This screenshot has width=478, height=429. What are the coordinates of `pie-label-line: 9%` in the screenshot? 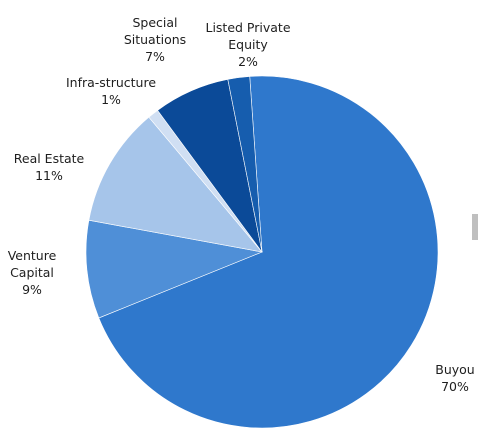 It's located at (32, 289).